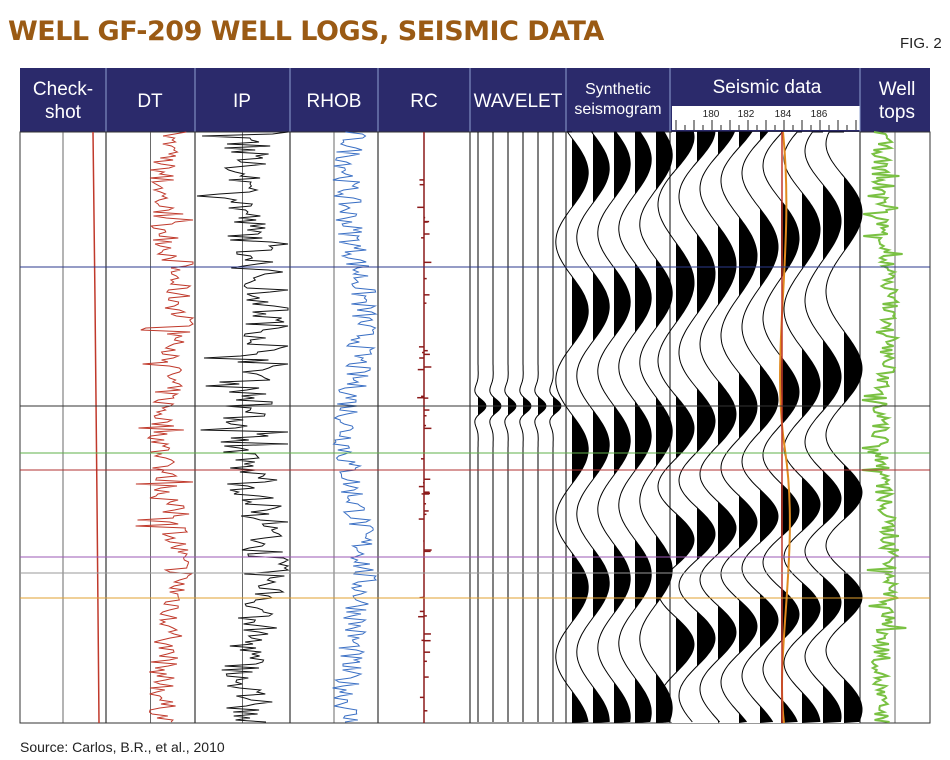  I want to click on tick-186: 186, so click(819, 114).